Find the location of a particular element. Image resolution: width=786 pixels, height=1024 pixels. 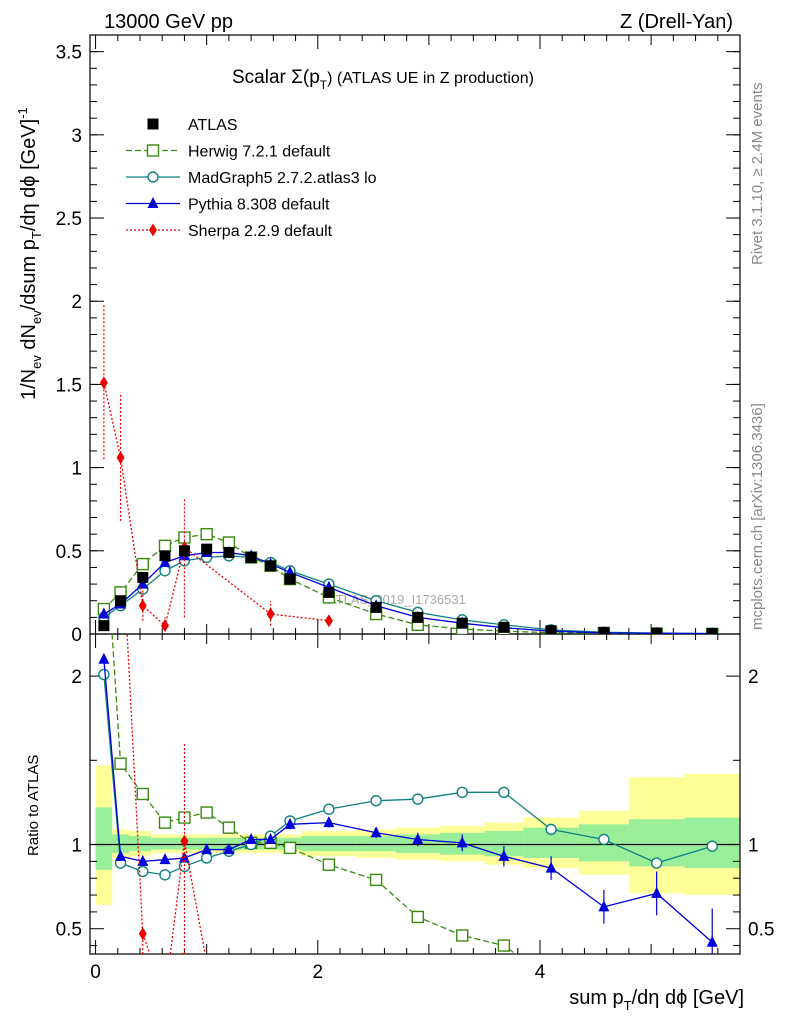

y-tick-label: 1.5 is located at coordinates (69, 385).